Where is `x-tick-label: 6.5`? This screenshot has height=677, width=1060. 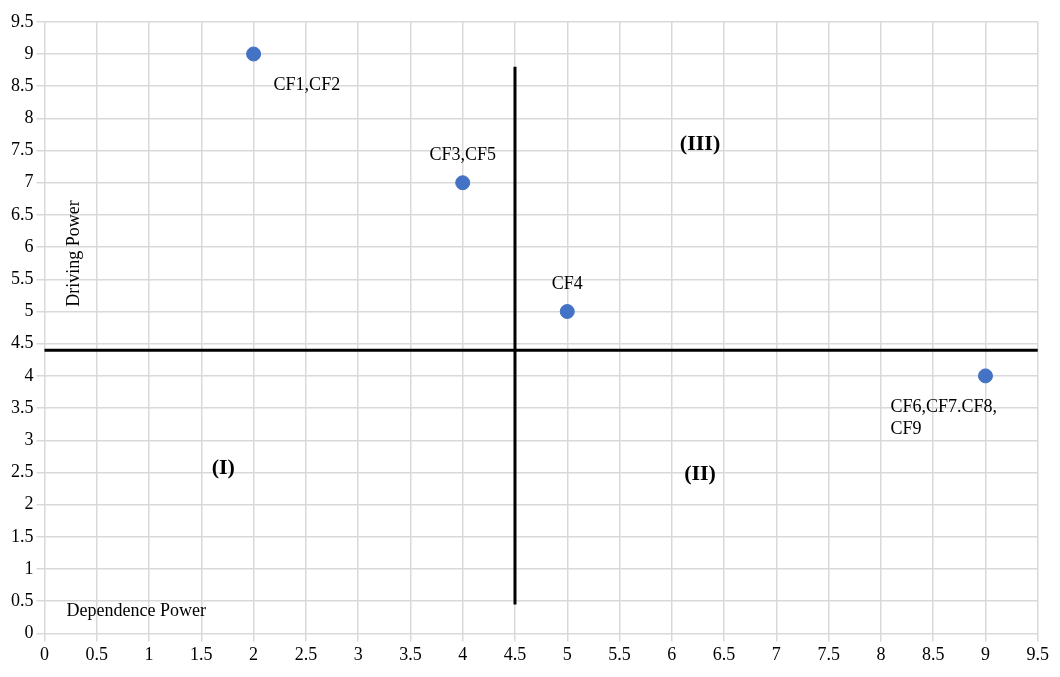
x-tick-label: 6.5 is located at coordinates (724, 653).